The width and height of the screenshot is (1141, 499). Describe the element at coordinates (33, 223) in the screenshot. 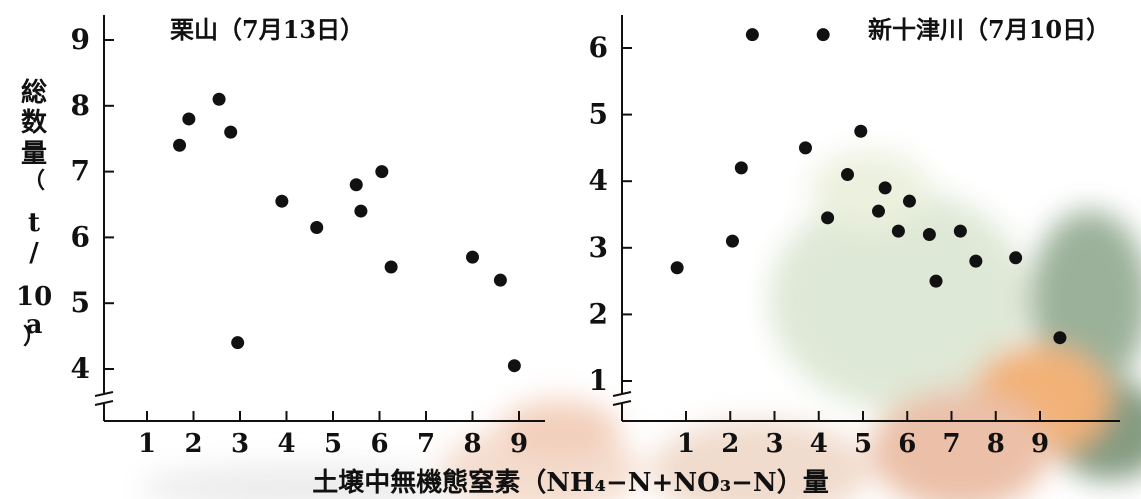

I see `y-axis-label-char: t` at that location.